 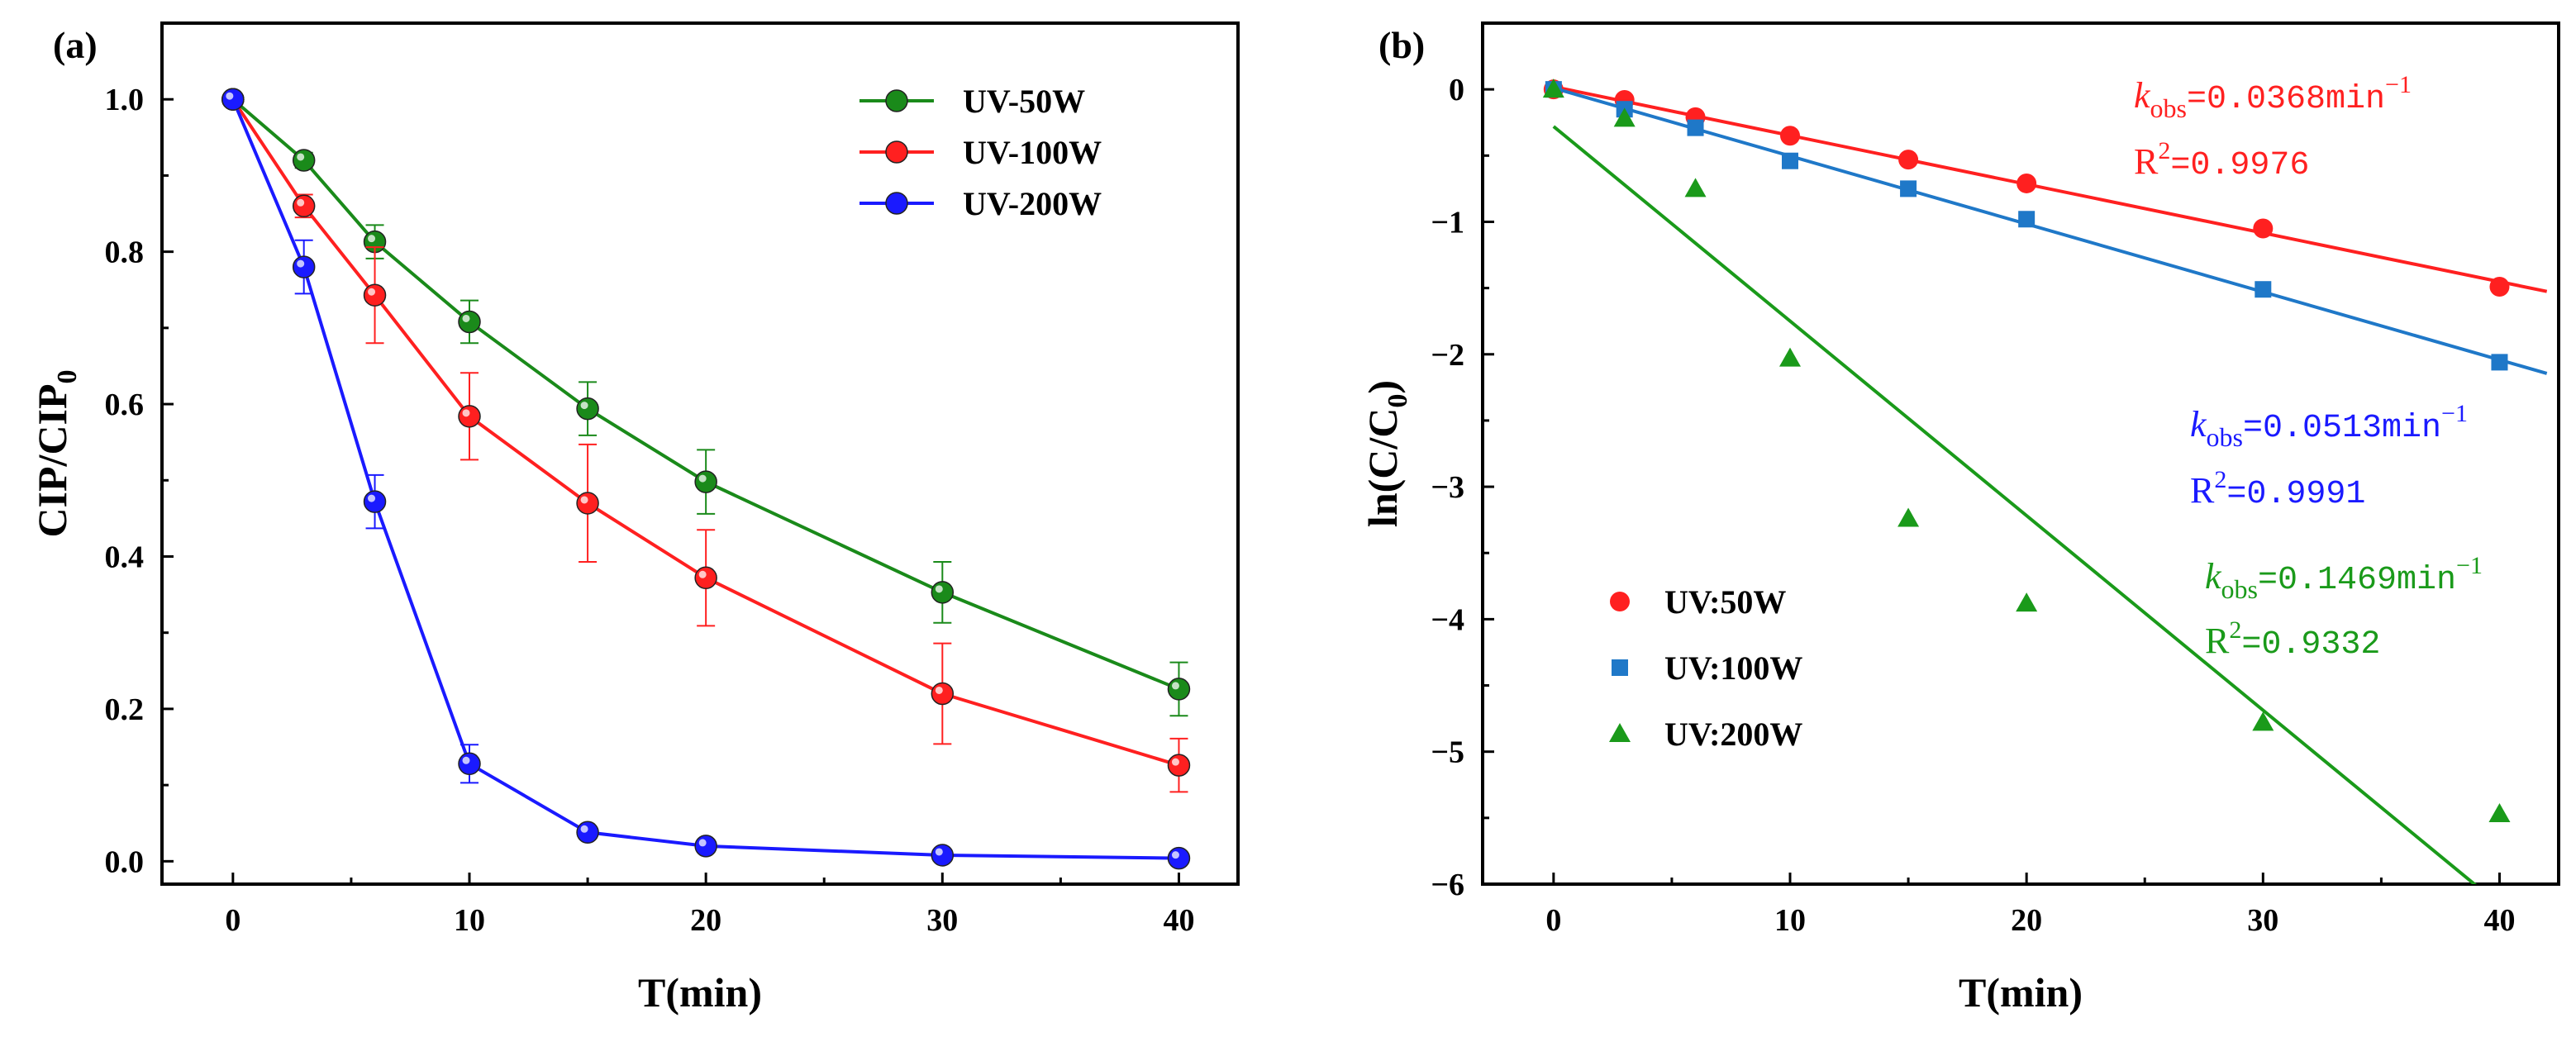 What do you see at coordinates (2262, 920) in the screenshot?
I see `b-x-tick-label-3: 30` at bounding box center [2262, 920].